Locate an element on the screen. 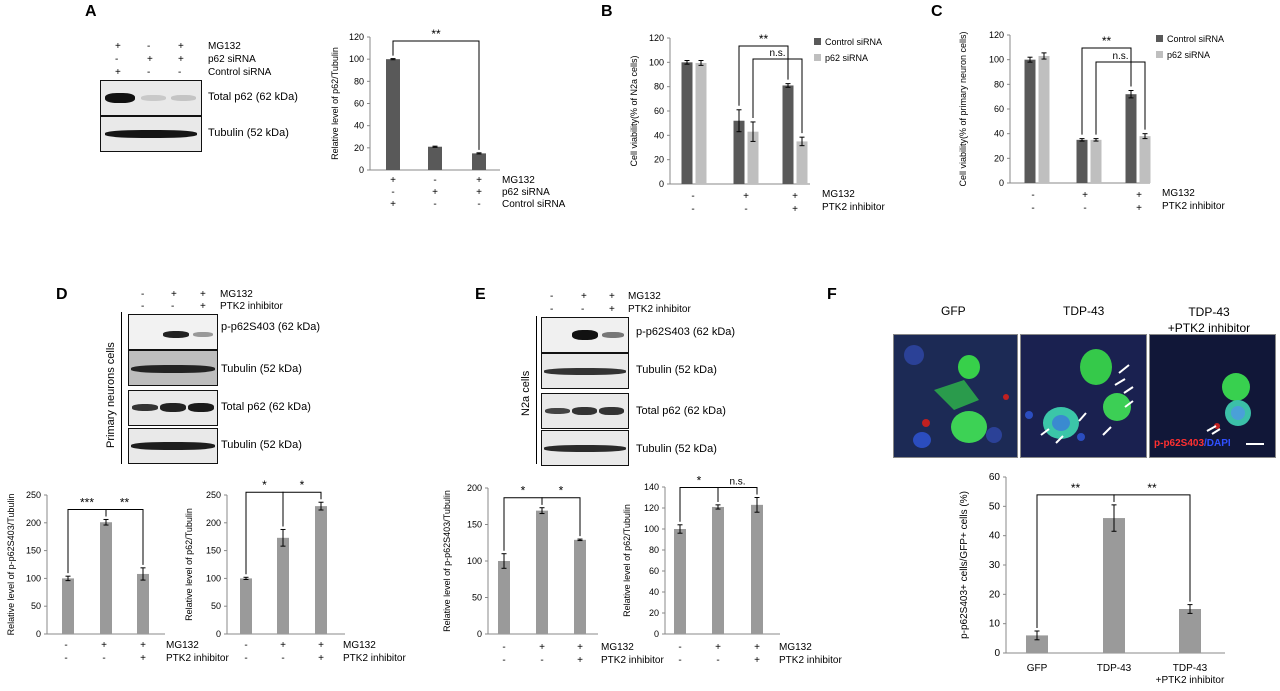 The height and width of the screenshot is (691, 1280). category-label: +PTK2 inhibitor is located at coordinates (1190, 680).